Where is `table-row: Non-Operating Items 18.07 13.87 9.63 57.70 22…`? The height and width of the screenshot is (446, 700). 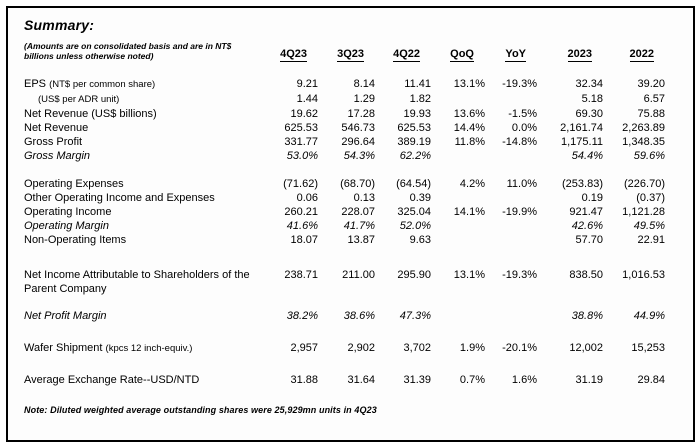 table-row: Non-Operating Items 18.07 13.87 9.63 57.70 22… is located at coordinates (358, 240).